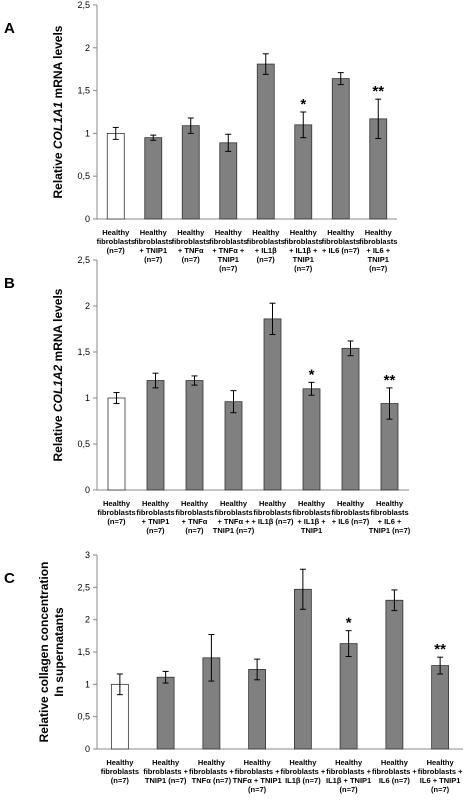 This screenshot has width=466, height=800. Describe the element at coordinates (58, 125) in the screenshot. I see `y-axis-label-part: COL1A1` at that location.